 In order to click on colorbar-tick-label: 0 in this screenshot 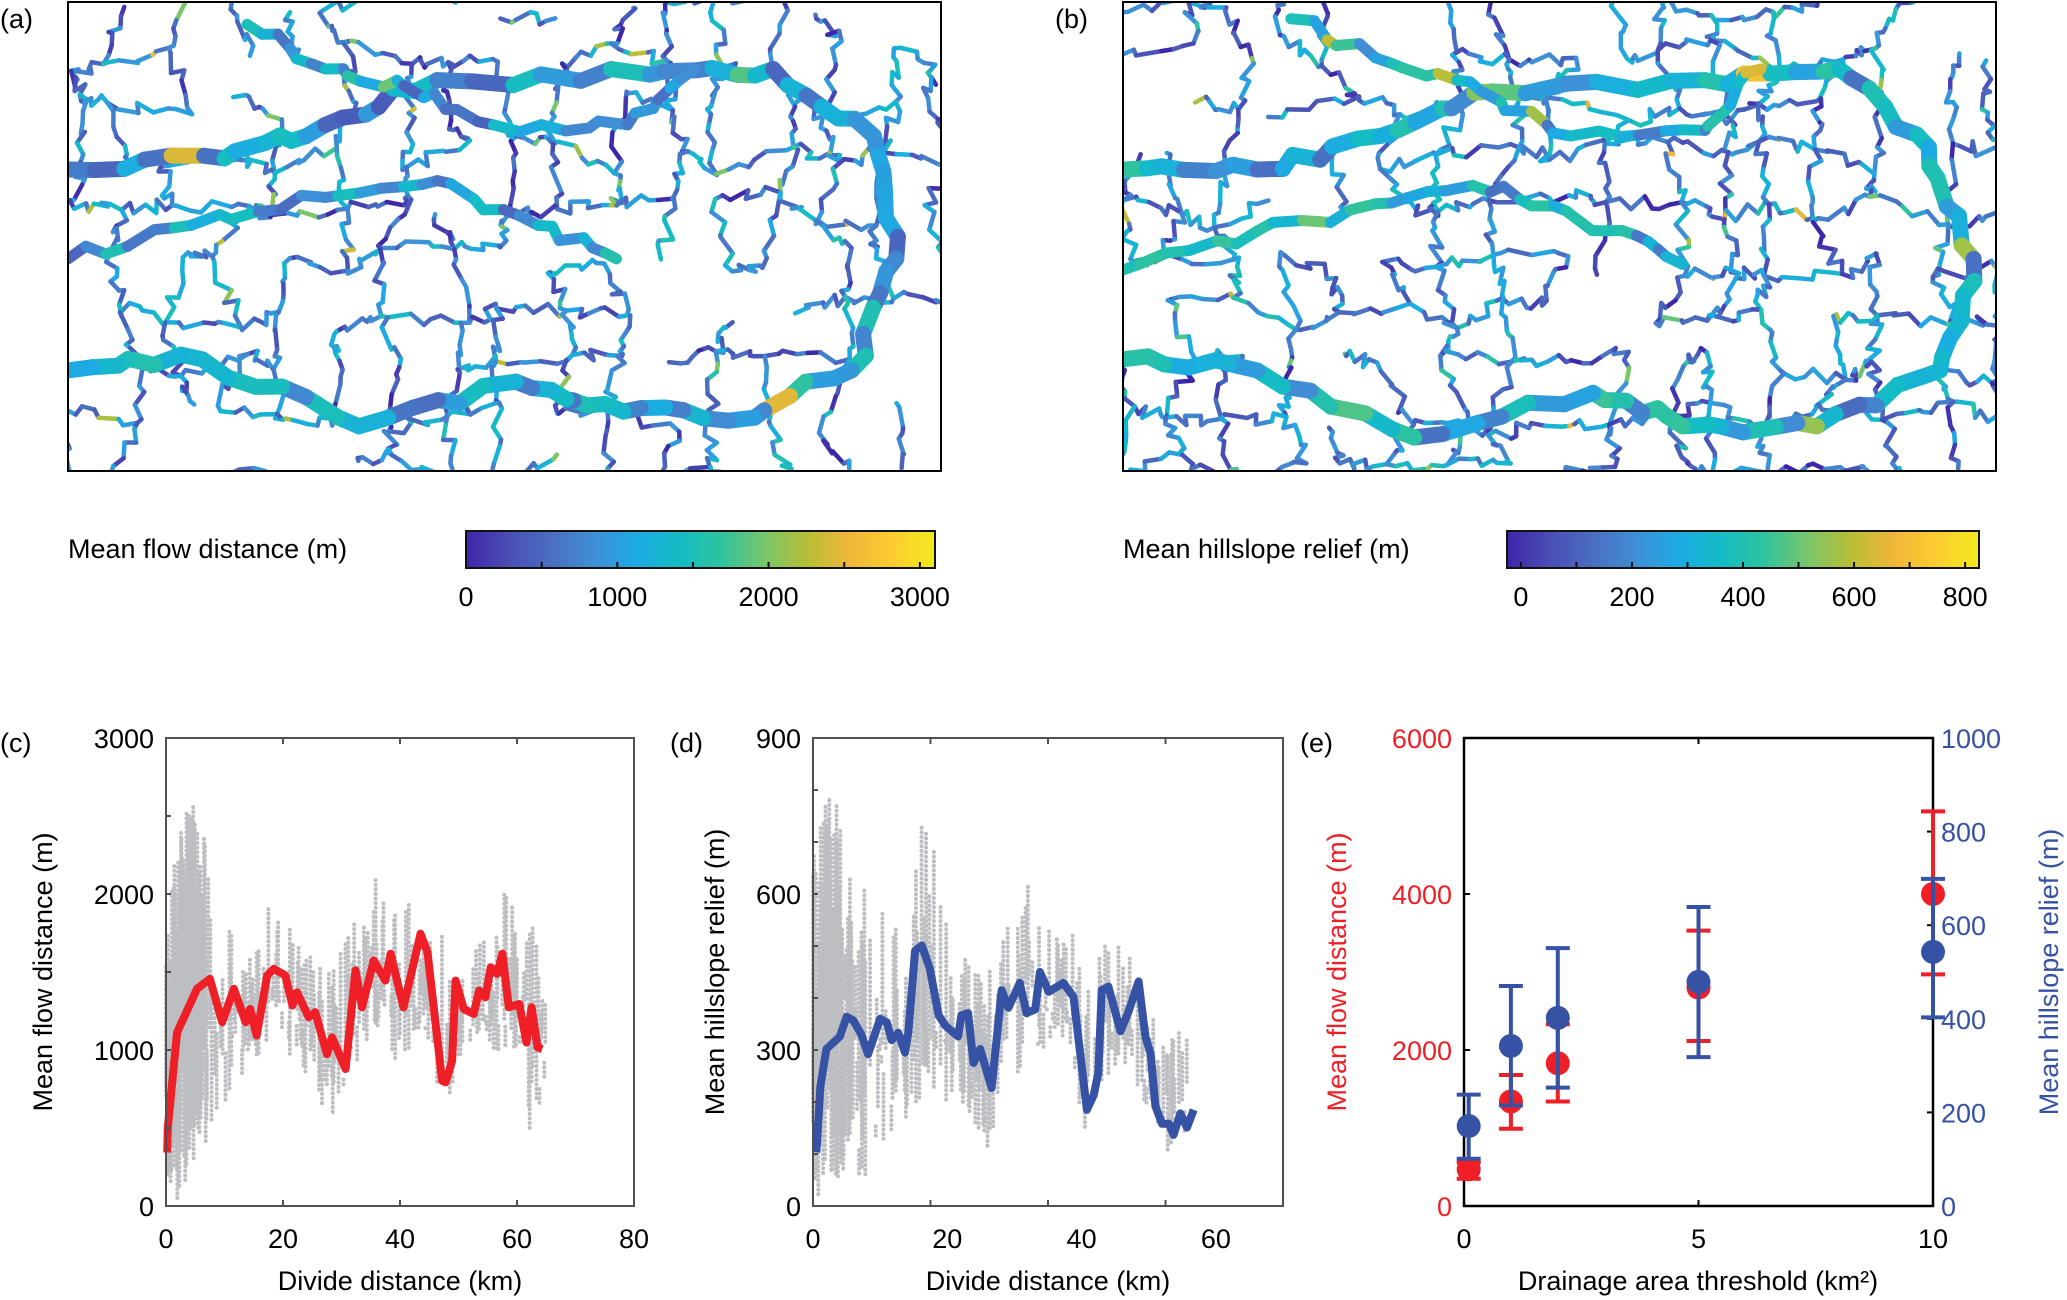, I will do `click(465, 597)`.